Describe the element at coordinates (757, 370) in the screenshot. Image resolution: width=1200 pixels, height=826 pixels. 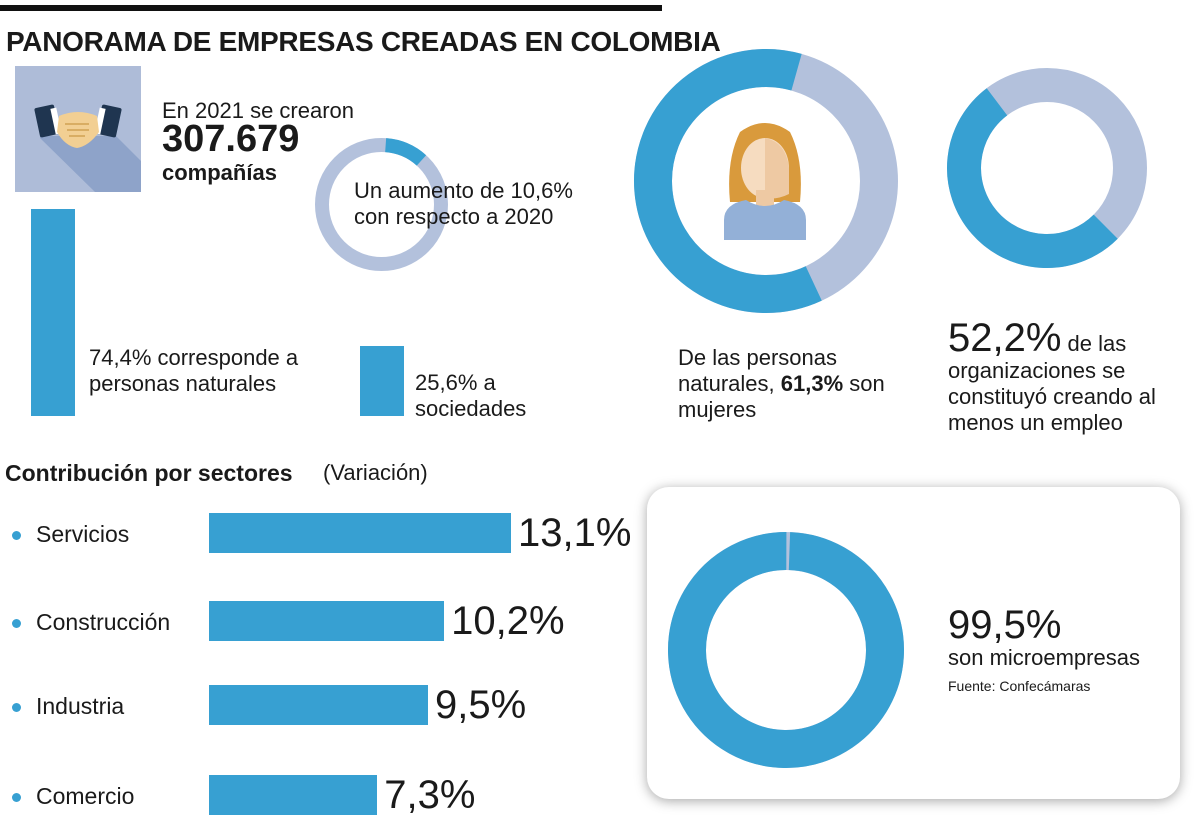
I see `women-text-before: De las personas naturales,` at that location.